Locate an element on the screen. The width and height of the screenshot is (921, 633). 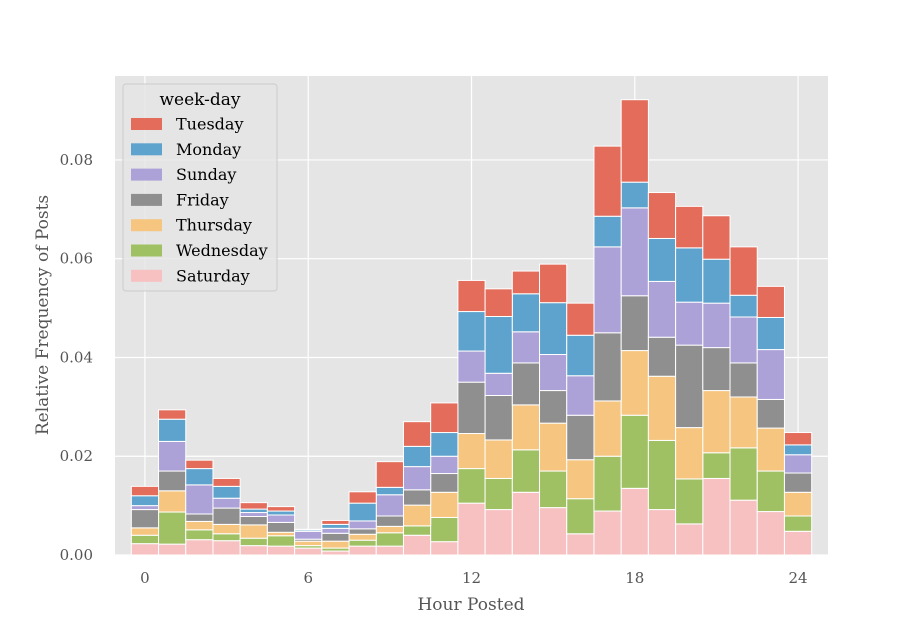
legend-title: week-day is located at coordinates (199, 100).